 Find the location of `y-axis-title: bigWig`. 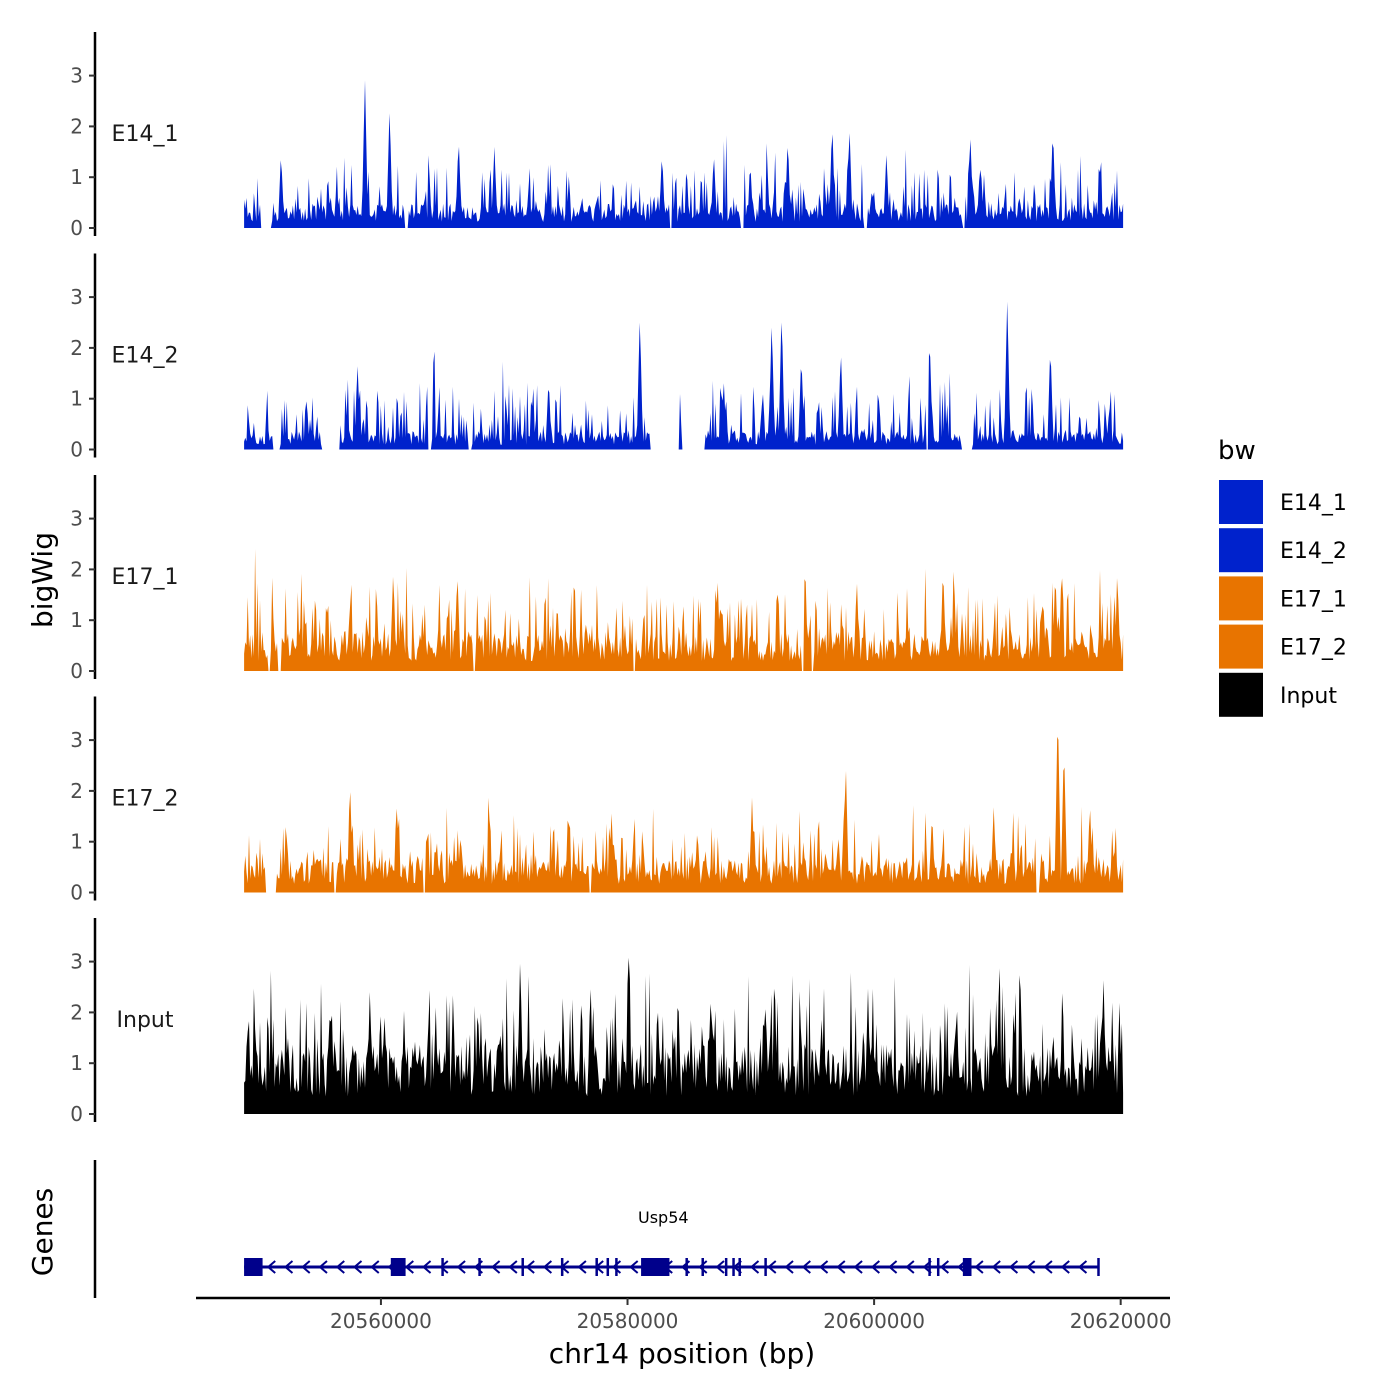

y-axis-title: bigWig is located at coordinates (42, 580).